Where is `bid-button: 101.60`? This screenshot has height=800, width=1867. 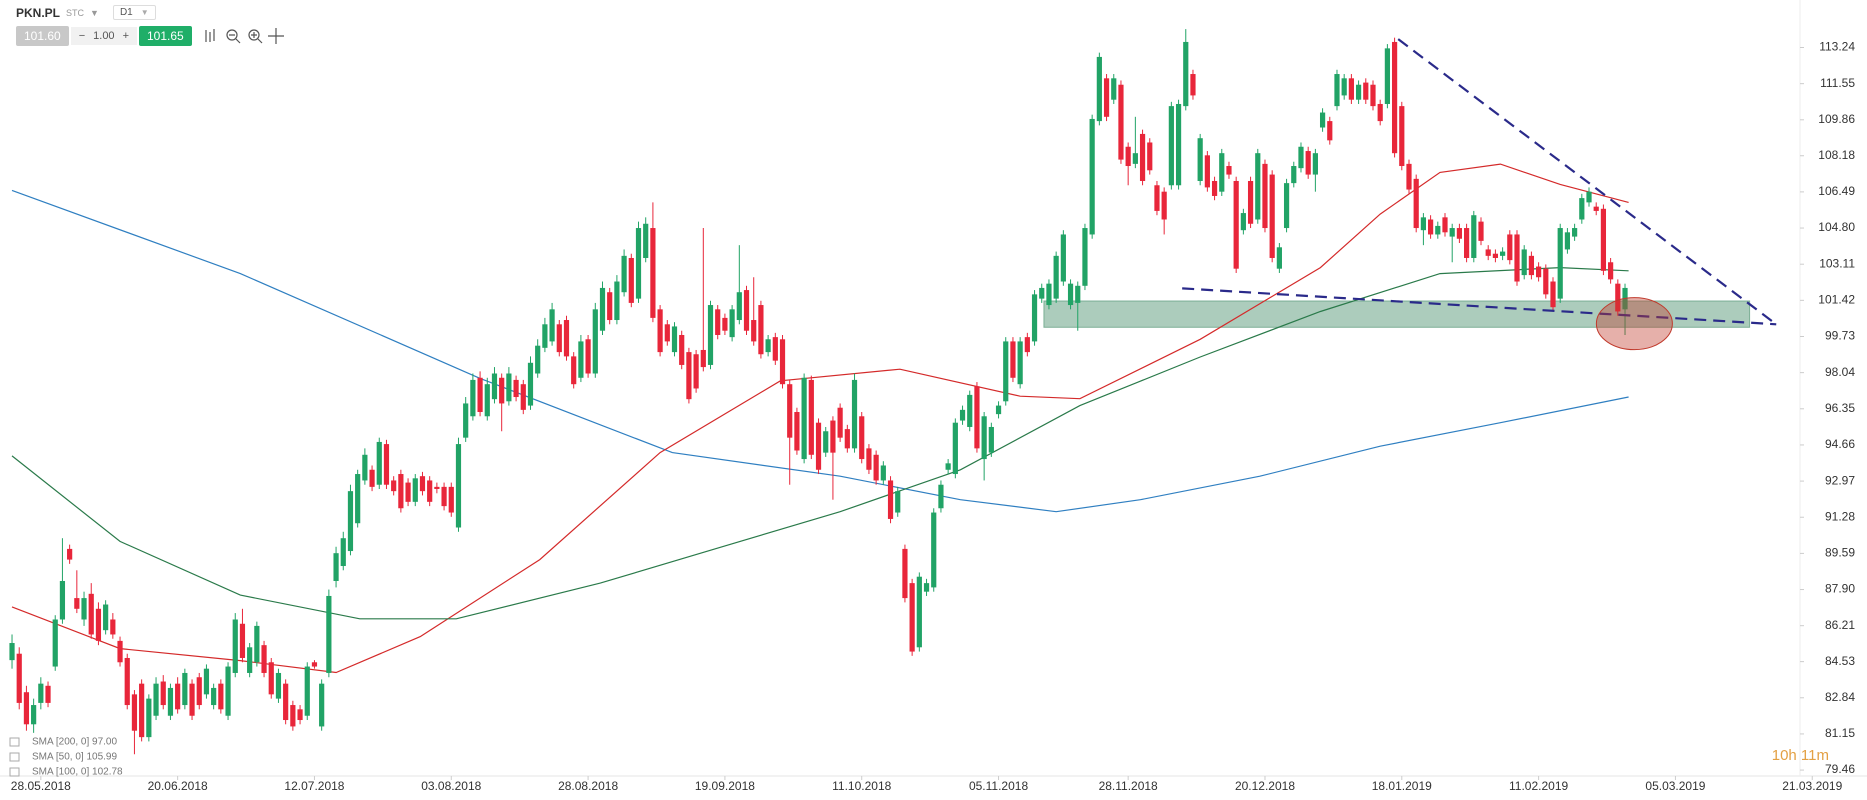 bid-button: 101.60 is located at coordinates (42, 36).